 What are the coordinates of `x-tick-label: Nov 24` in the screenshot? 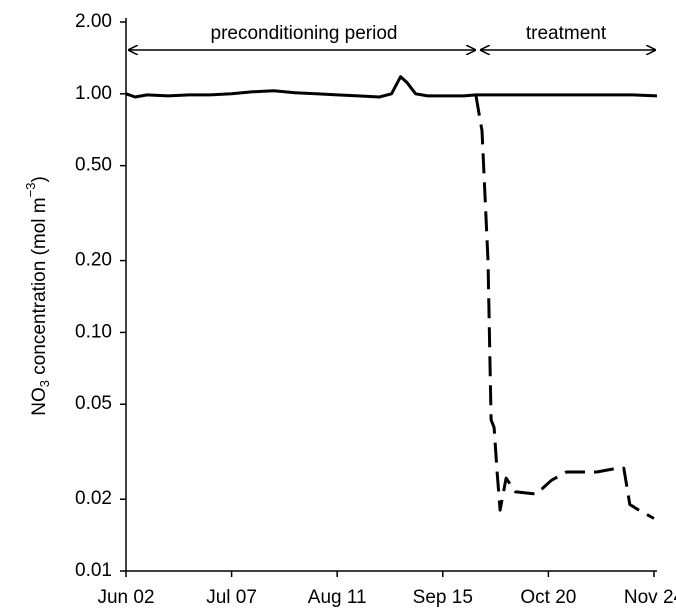 It's located at (650, 597).